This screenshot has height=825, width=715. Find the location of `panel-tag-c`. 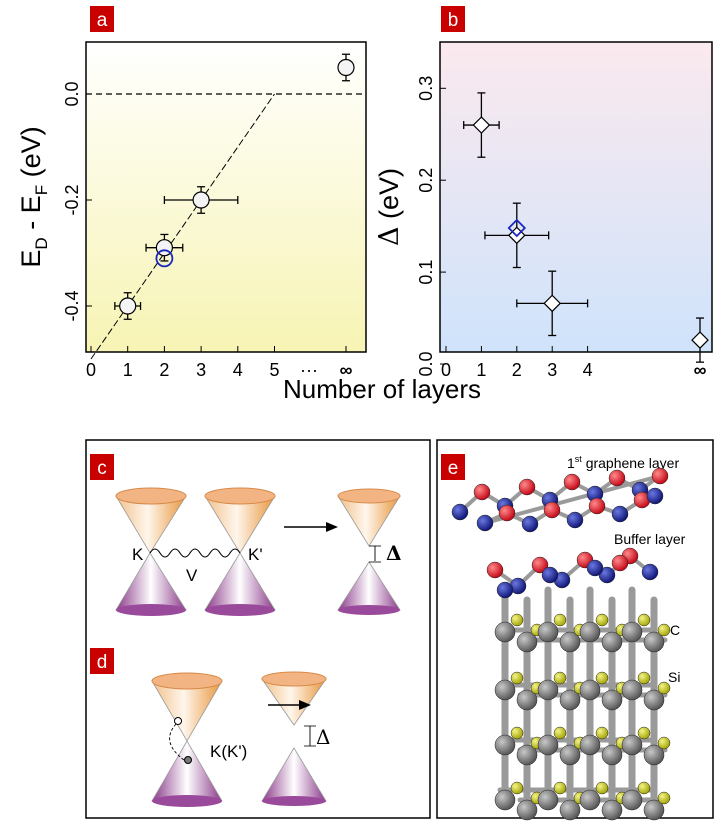

panel-tag-c is located at coordinates (102, 467).